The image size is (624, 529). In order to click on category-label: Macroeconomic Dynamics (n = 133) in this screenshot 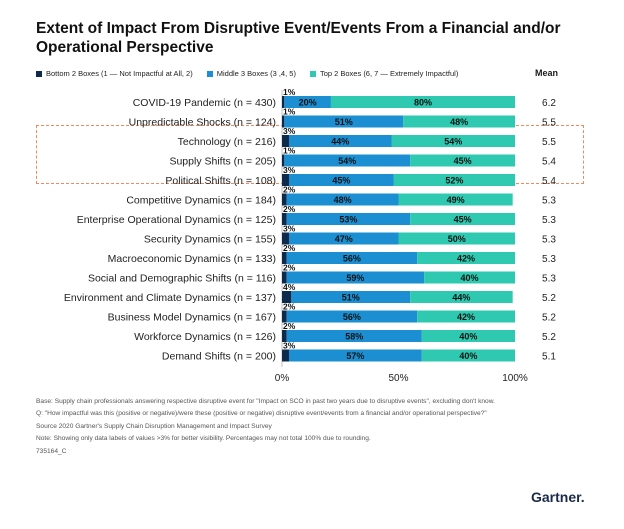, I will do `click(192, 259)`.